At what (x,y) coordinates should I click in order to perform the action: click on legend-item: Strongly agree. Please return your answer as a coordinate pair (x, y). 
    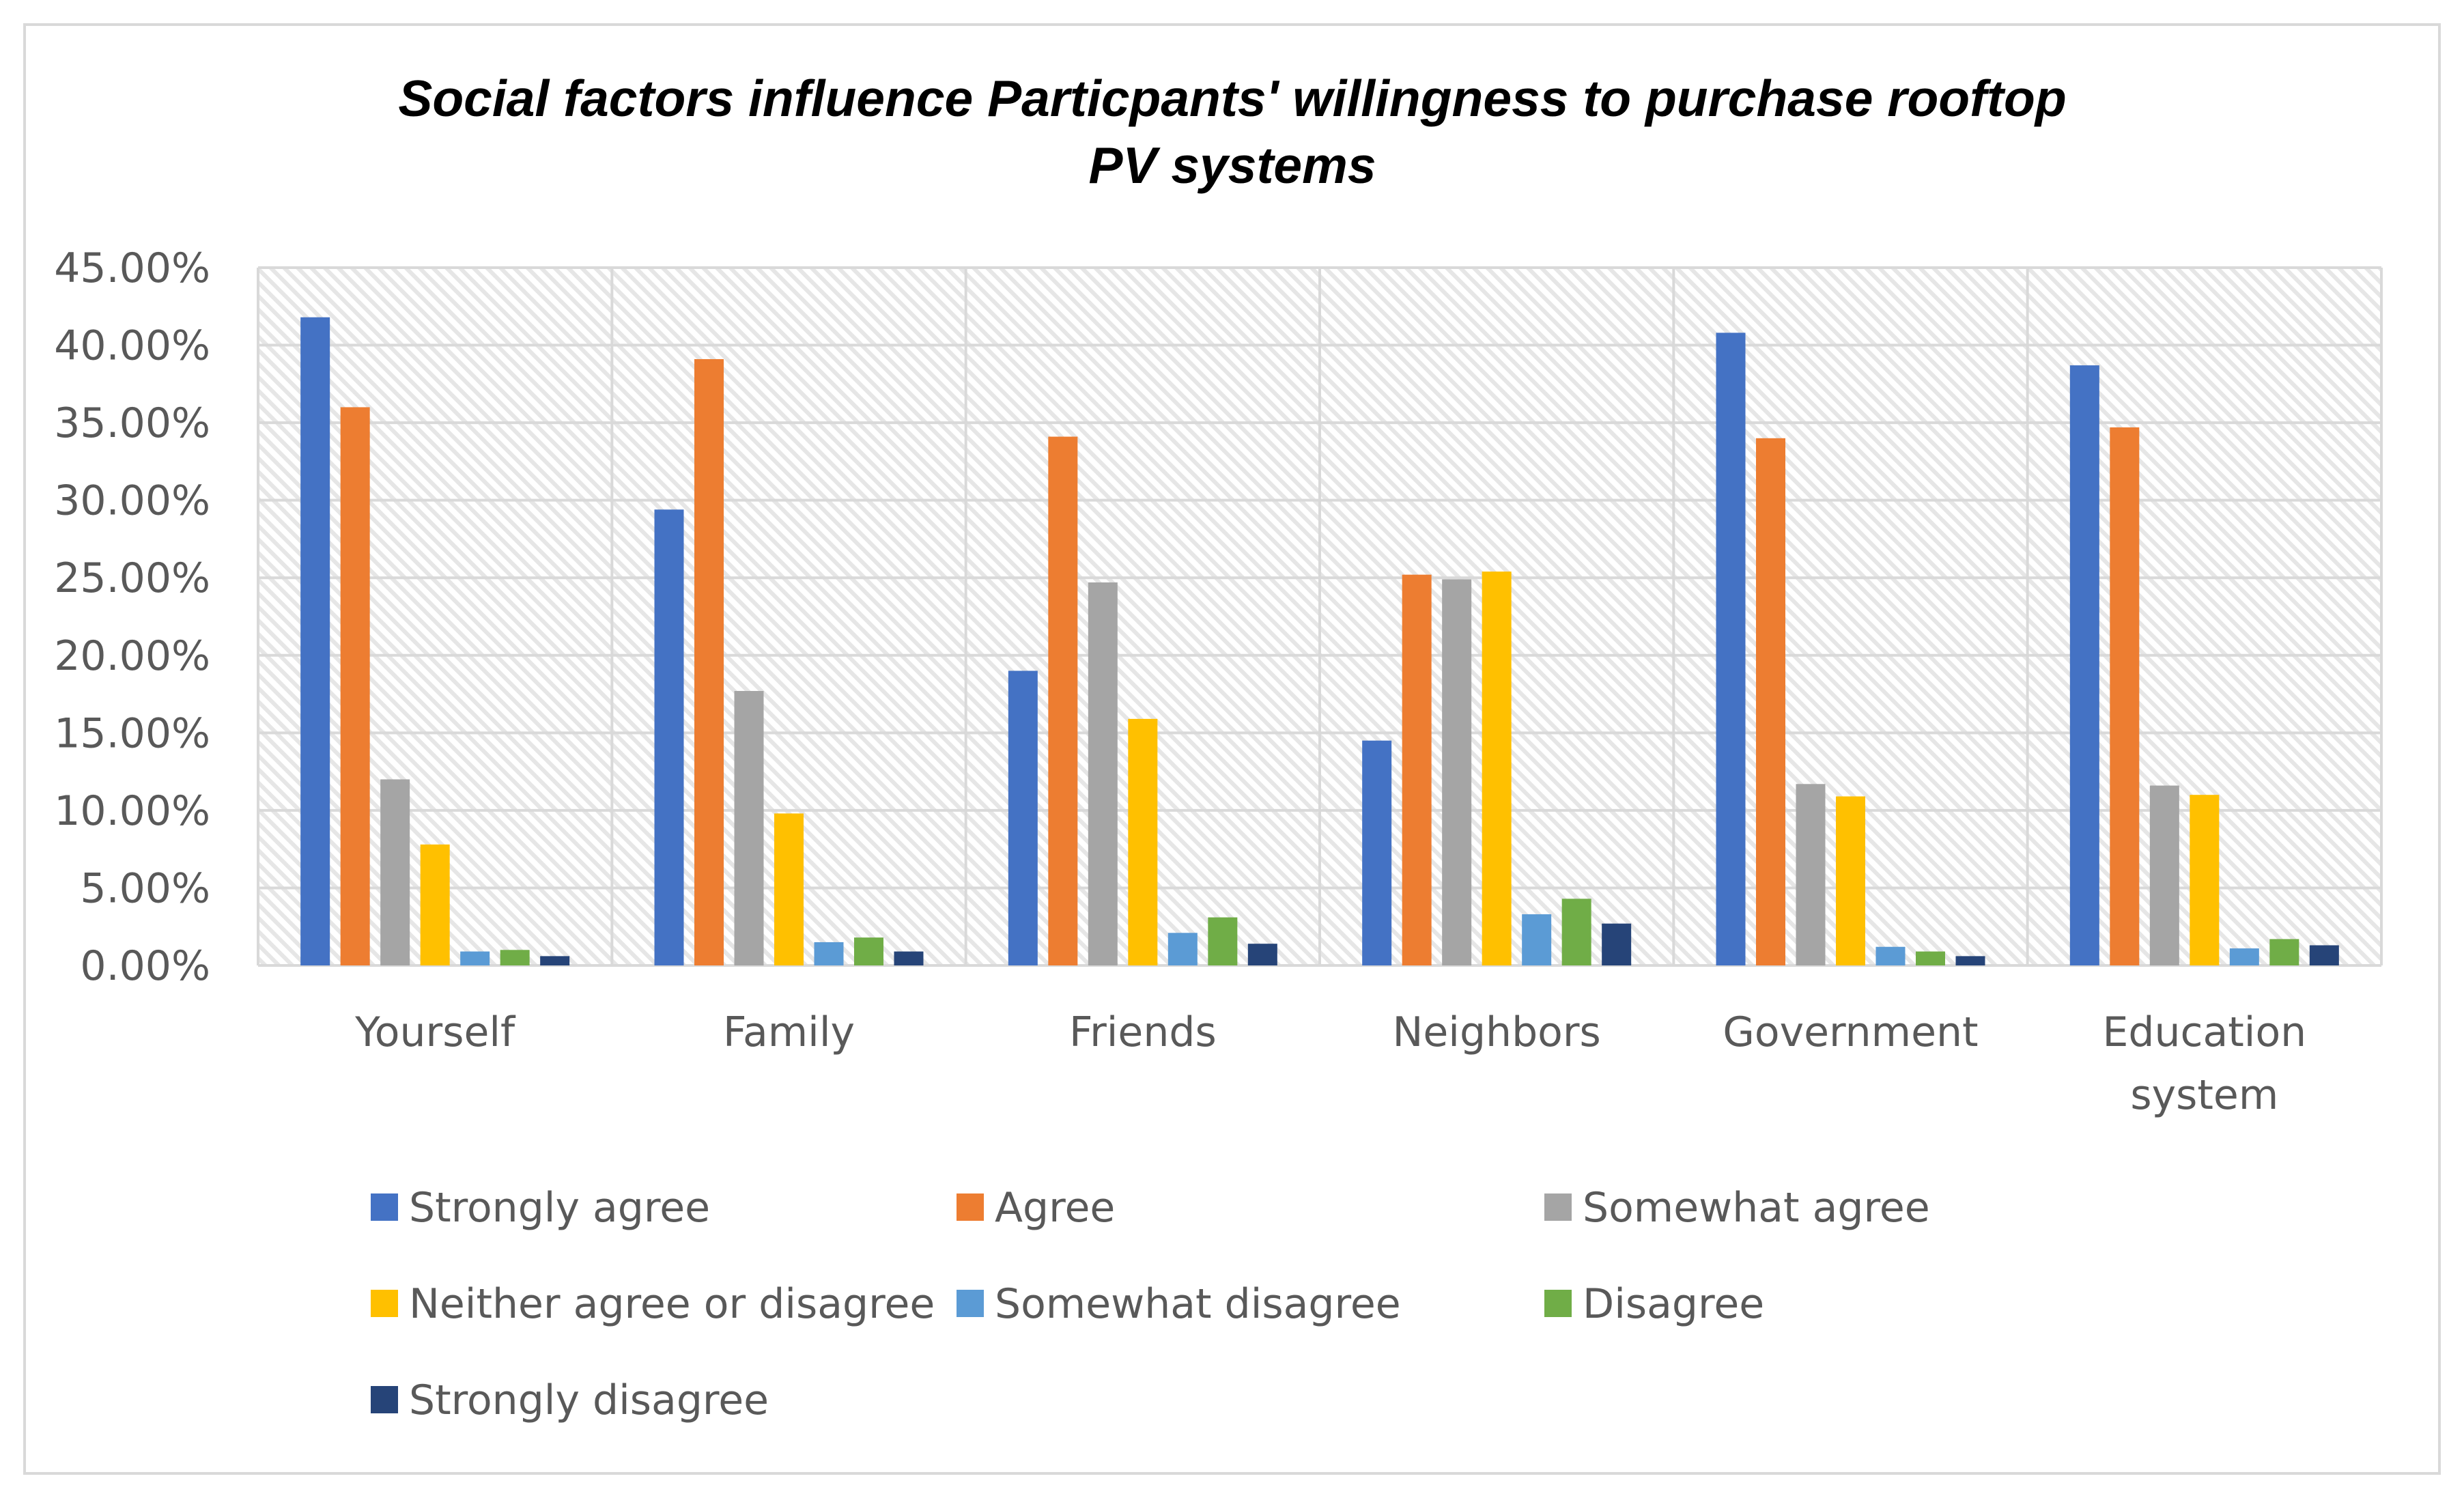
    Looking at the image, I should click on (540, 1208).